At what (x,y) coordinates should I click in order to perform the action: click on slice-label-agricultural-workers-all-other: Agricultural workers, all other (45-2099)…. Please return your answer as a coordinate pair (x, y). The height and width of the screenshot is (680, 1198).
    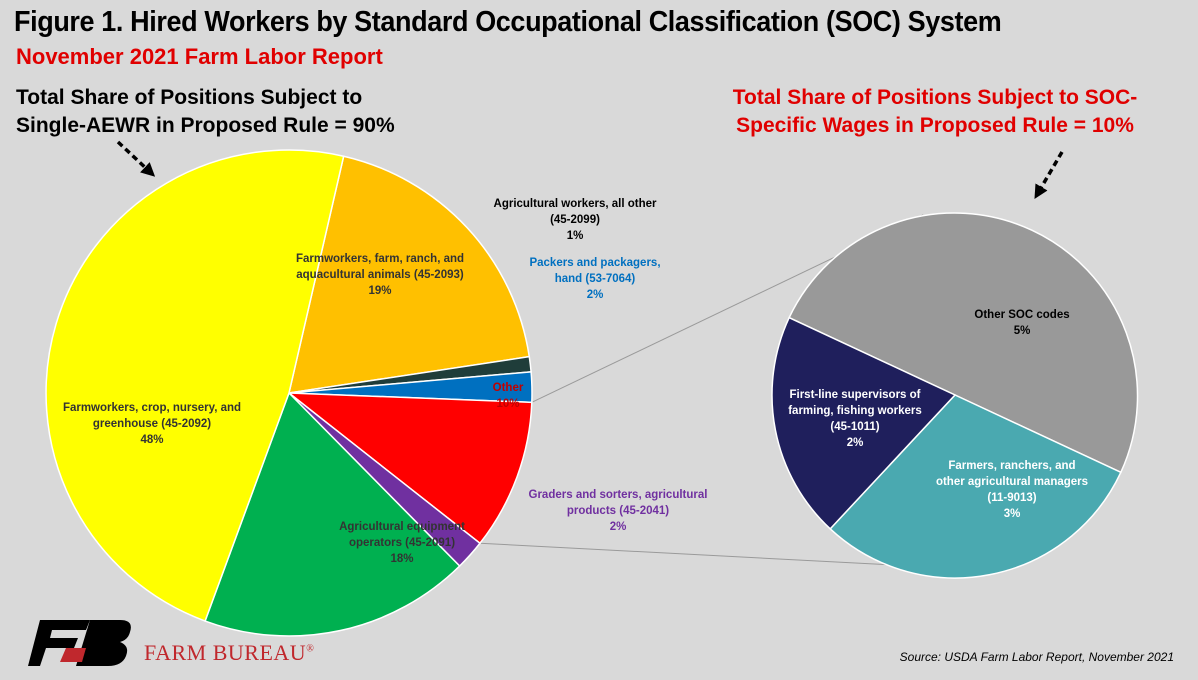
    Looking at the image, I should click on (575, 220).